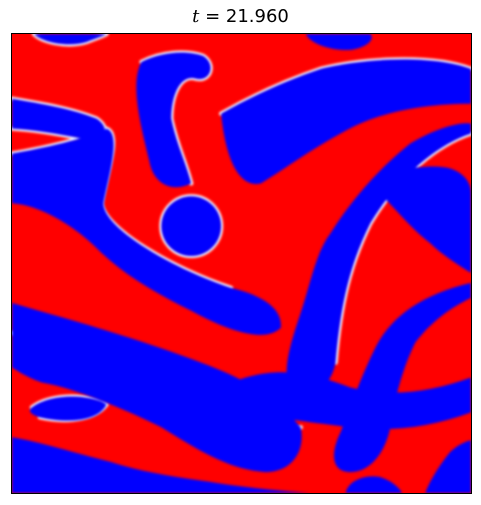  I want to click on plot-title: t = 21.960, so click(240, 16).